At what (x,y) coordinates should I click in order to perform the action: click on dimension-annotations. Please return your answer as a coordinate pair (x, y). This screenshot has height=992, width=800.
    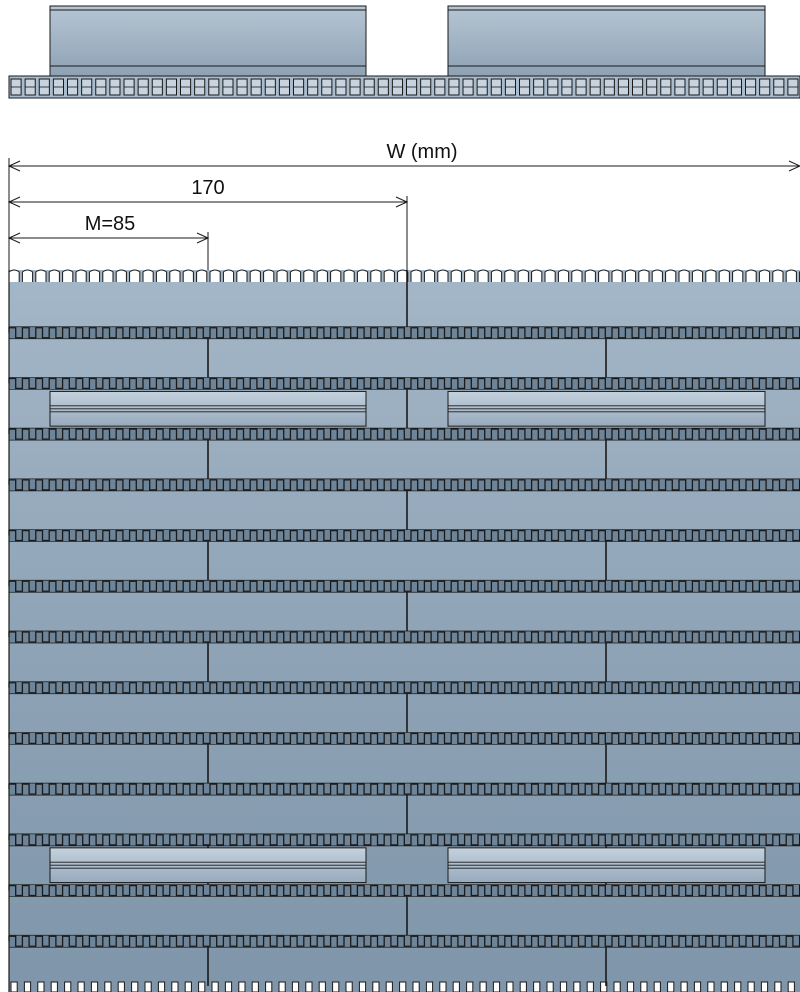
    Looking at the image, I should click on (403, 215).